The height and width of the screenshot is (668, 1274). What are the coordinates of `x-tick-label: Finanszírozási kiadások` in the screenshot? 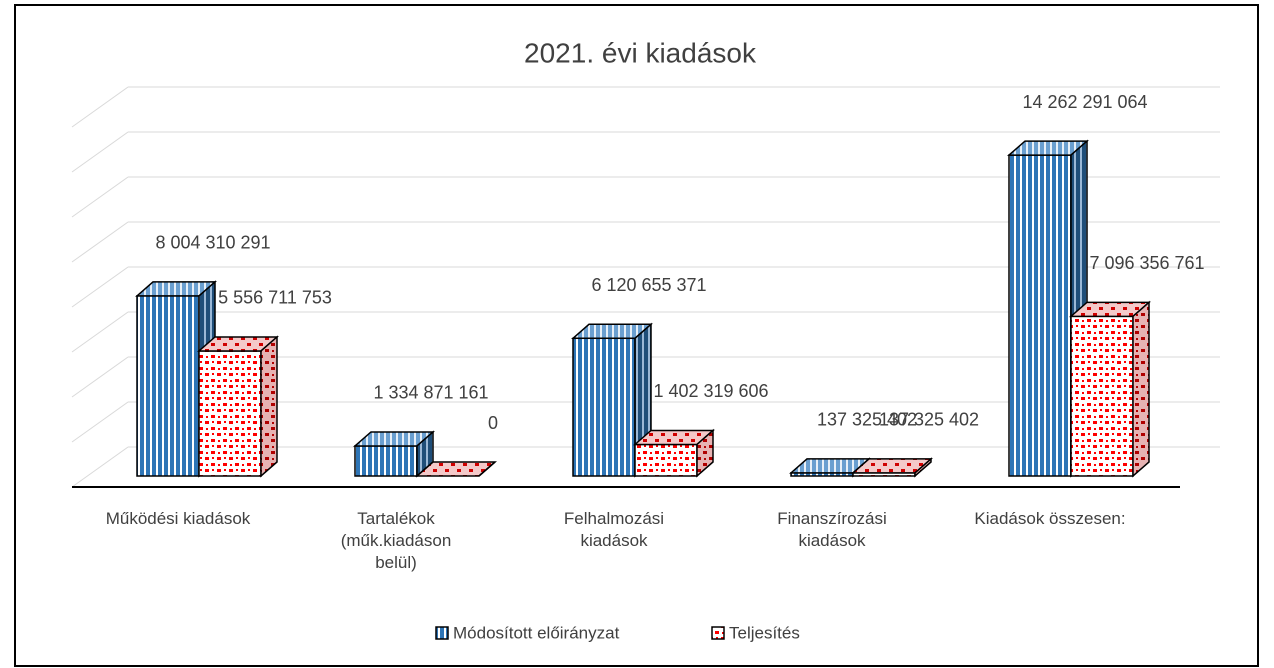 It's located at (832, 529).